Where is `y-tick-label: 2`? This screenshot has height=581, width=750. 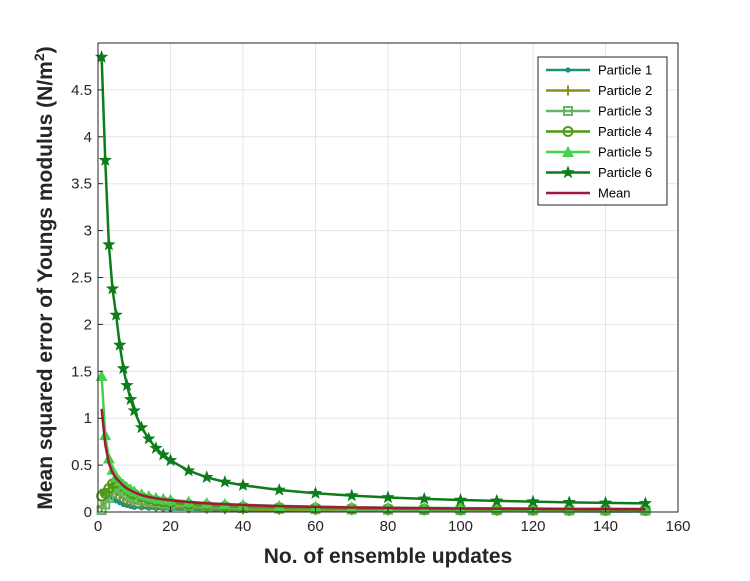
y-tick-label: 2 is located at coordinates (88, 324).